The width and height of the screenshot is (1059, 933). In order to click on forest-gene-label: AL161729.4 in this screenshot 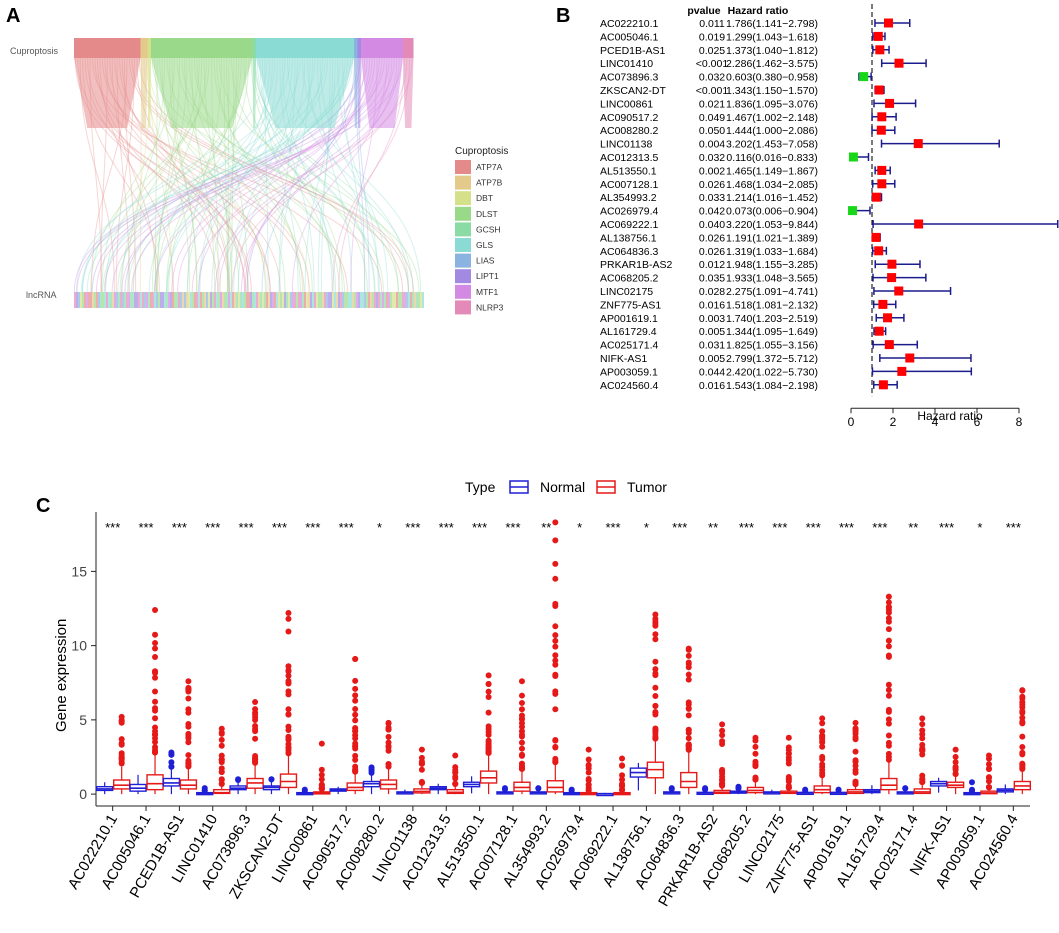, I will do `click(628, 332)`.